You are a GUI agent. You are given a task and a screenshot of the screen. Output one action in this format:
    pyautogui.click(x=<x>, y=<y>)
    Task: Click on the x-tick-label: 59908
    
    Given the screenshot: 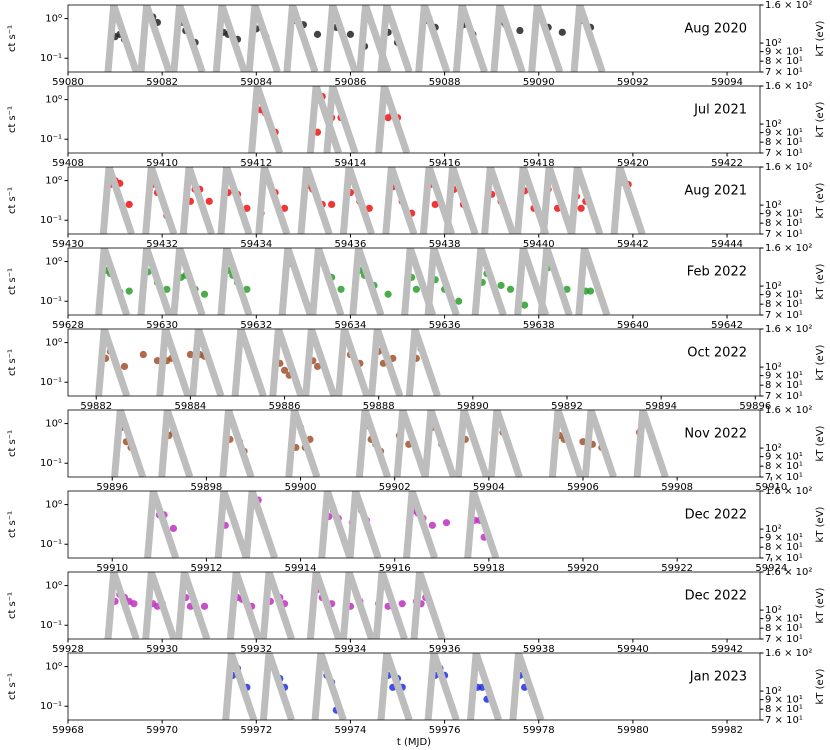 What is the action you would take?
    pyautogui.click(x=677, y=487)
    